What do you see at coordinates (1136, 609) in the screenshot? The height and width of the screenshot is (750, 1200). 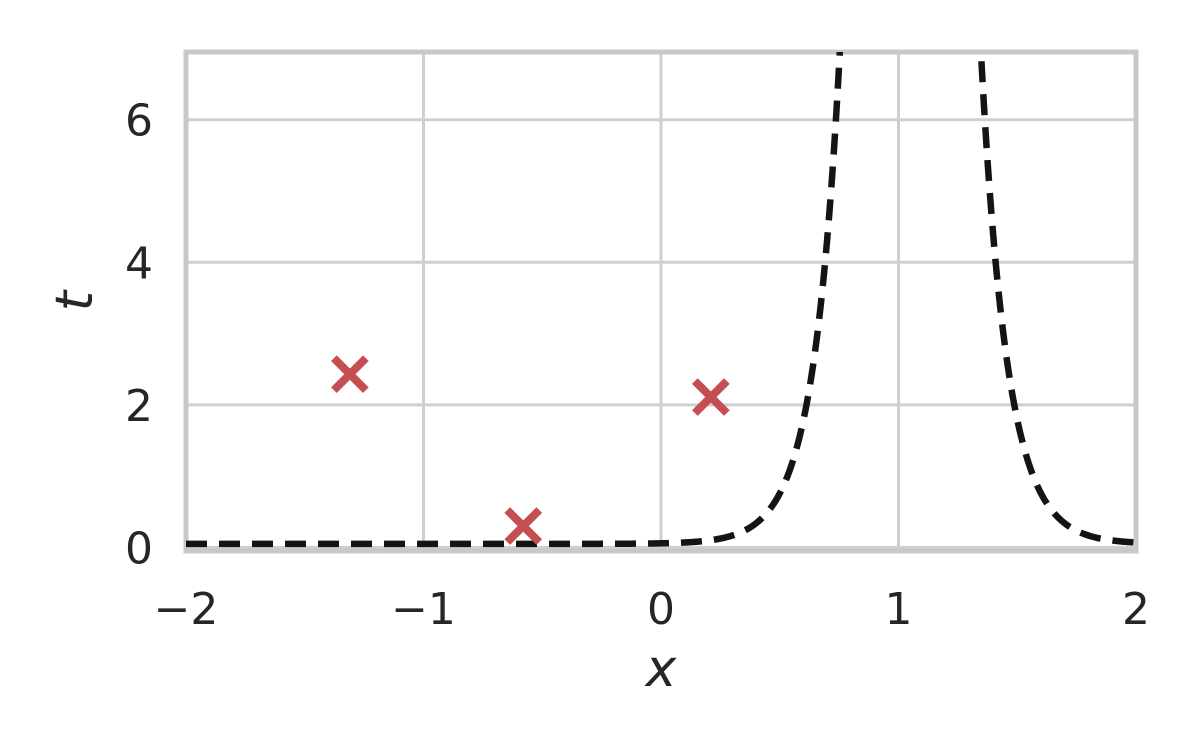 I see `x-tick-label: 2` at bounding box center [1136, 609].